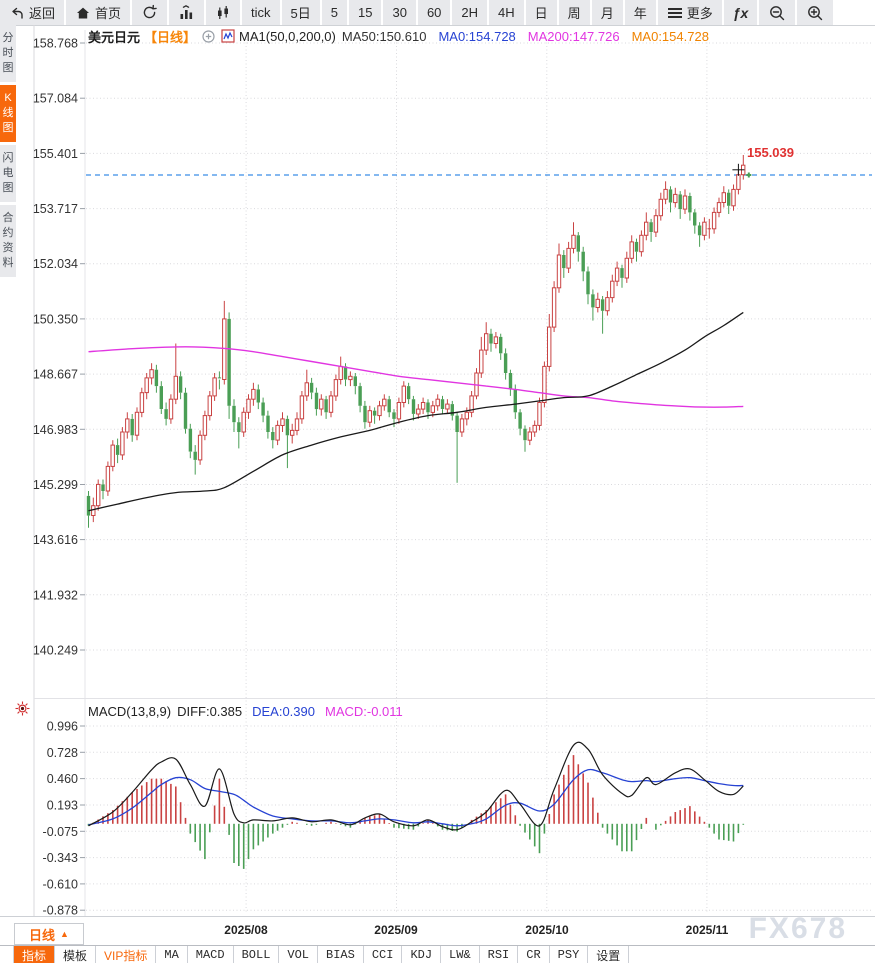  I want to click on sidebar-item-lightning-chart: 闪电图, so click(8, 173).